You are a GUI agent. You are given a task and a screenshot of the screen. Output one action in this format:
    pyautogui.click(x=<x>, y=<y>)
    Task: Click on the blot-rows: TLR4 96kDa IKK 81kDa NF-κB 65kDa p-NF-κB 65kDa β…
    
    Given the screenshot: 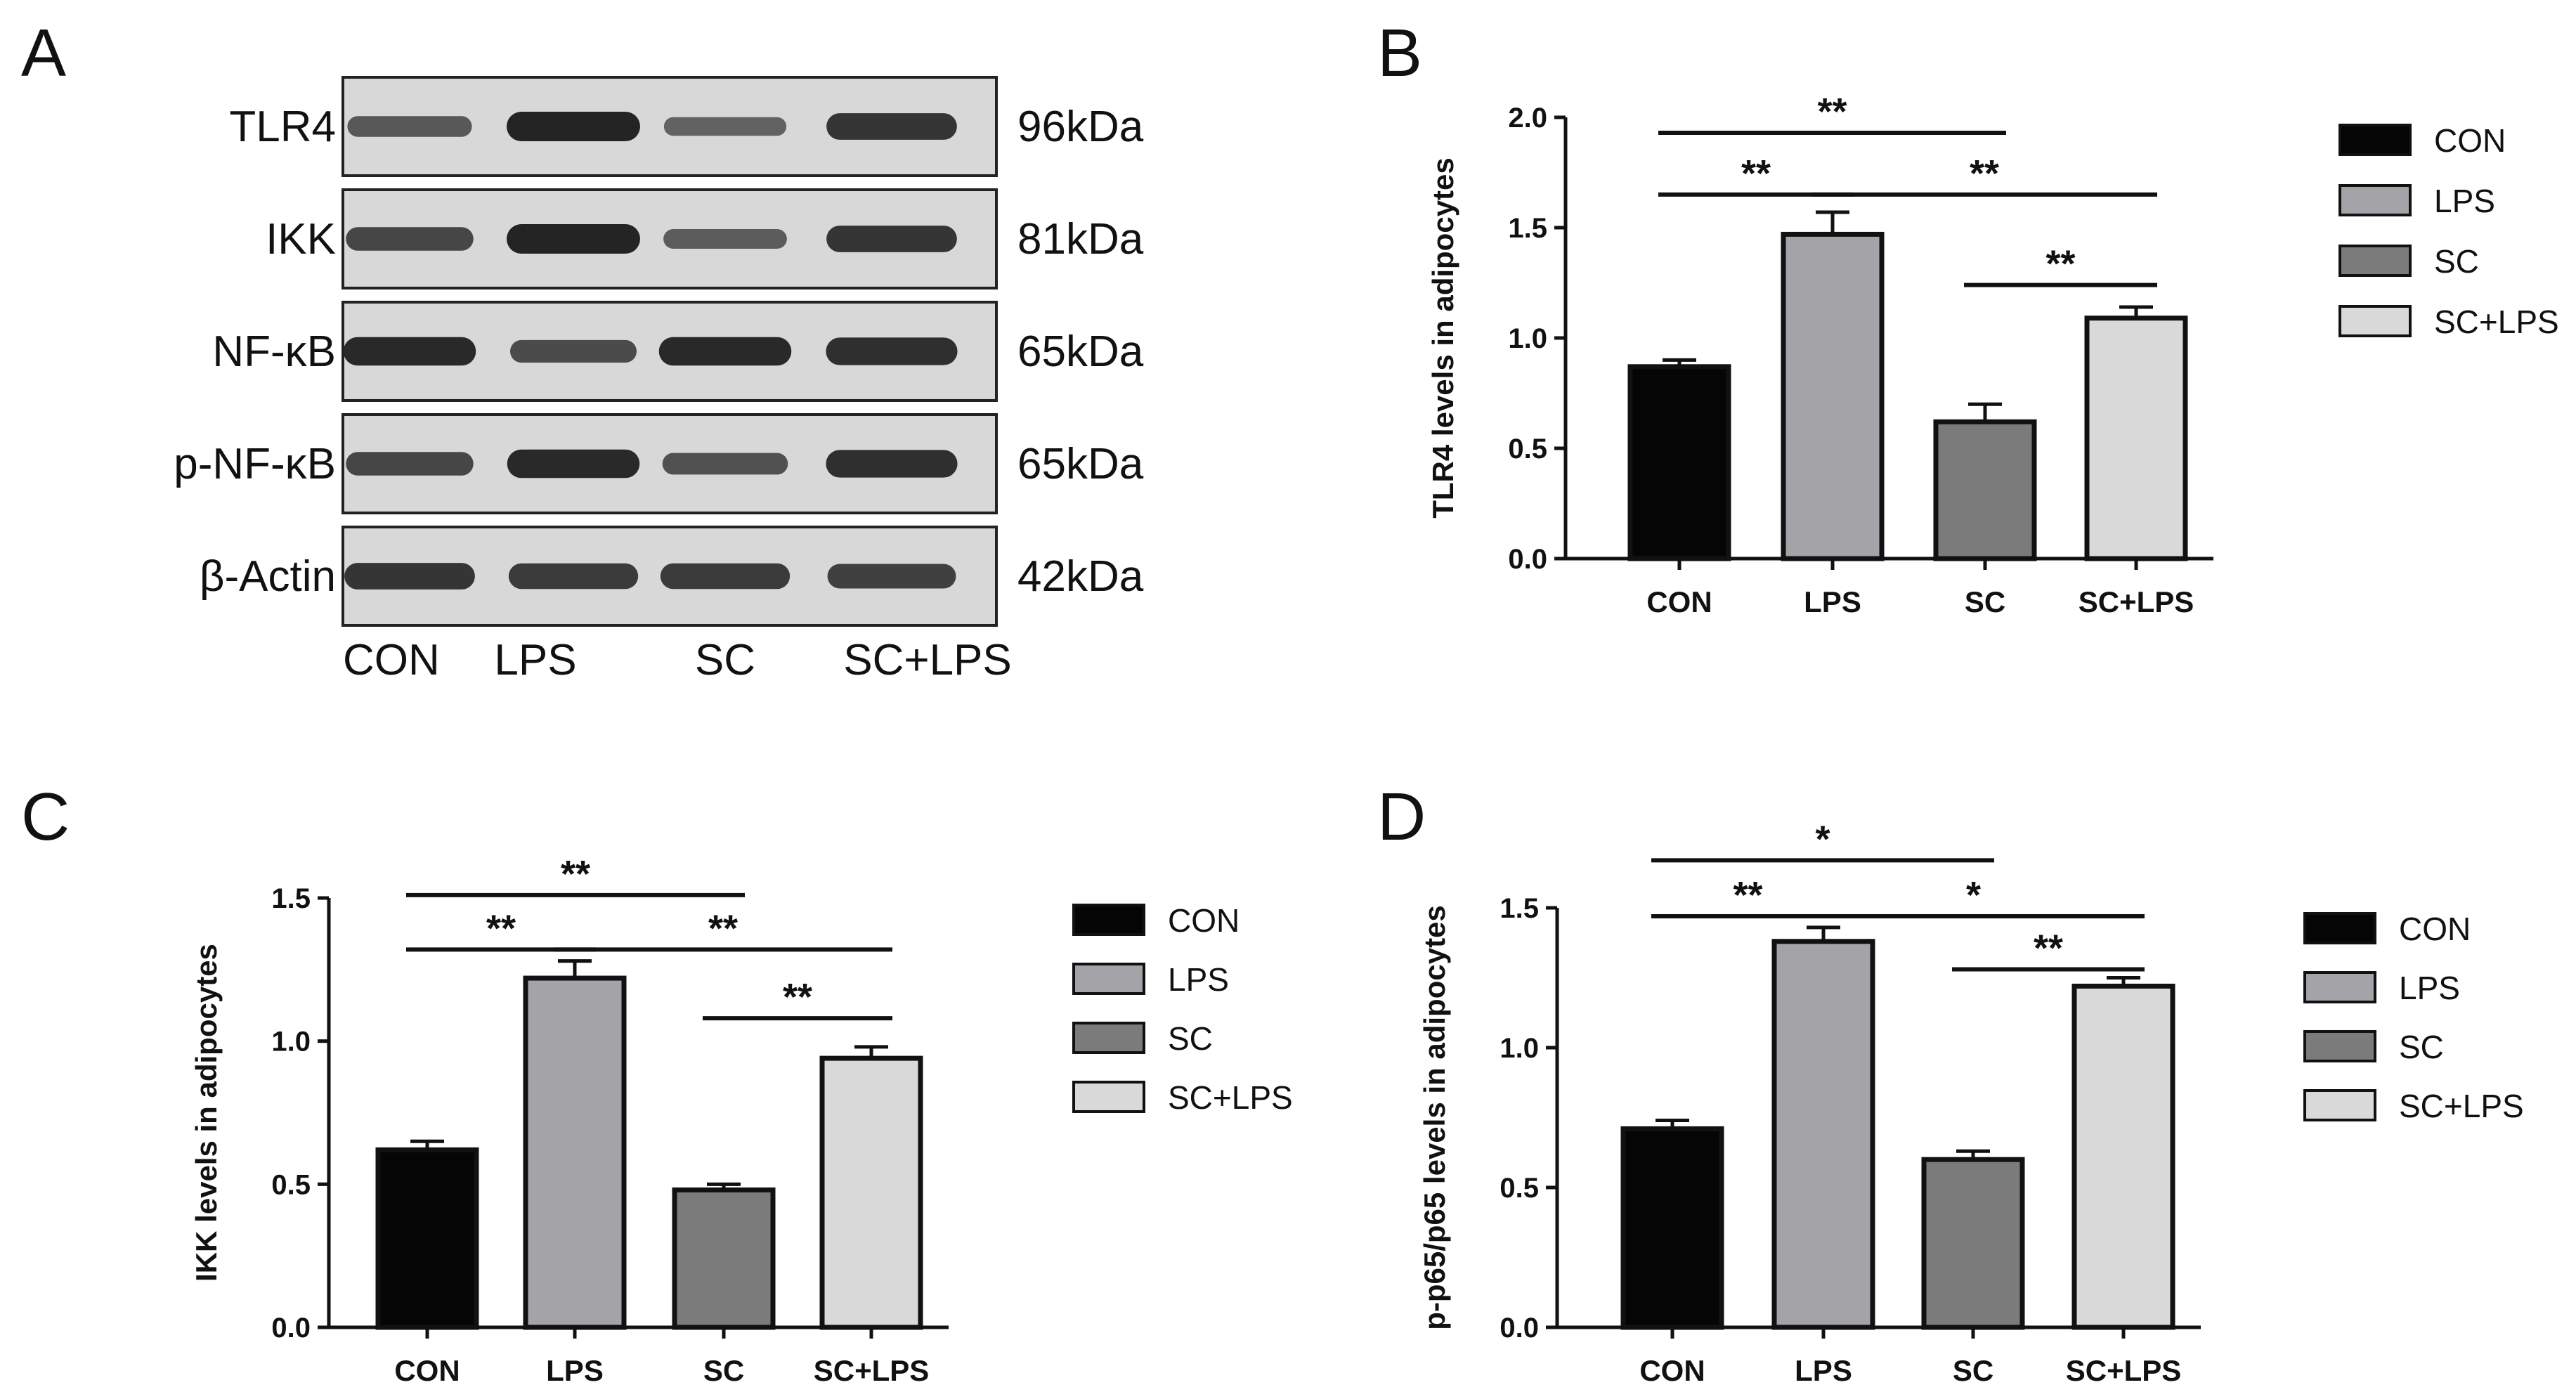 What is the action you would take?
    pyautogui.click(x=659, y=352)
    